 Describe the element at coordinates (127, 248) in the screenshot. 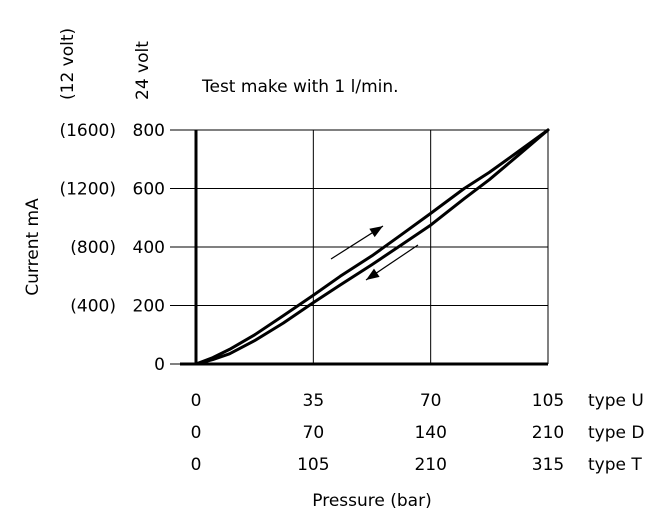

I see `y-tick-labels: 0 200 400 600 800 (400) (800) (1200) (1600)` at that location.